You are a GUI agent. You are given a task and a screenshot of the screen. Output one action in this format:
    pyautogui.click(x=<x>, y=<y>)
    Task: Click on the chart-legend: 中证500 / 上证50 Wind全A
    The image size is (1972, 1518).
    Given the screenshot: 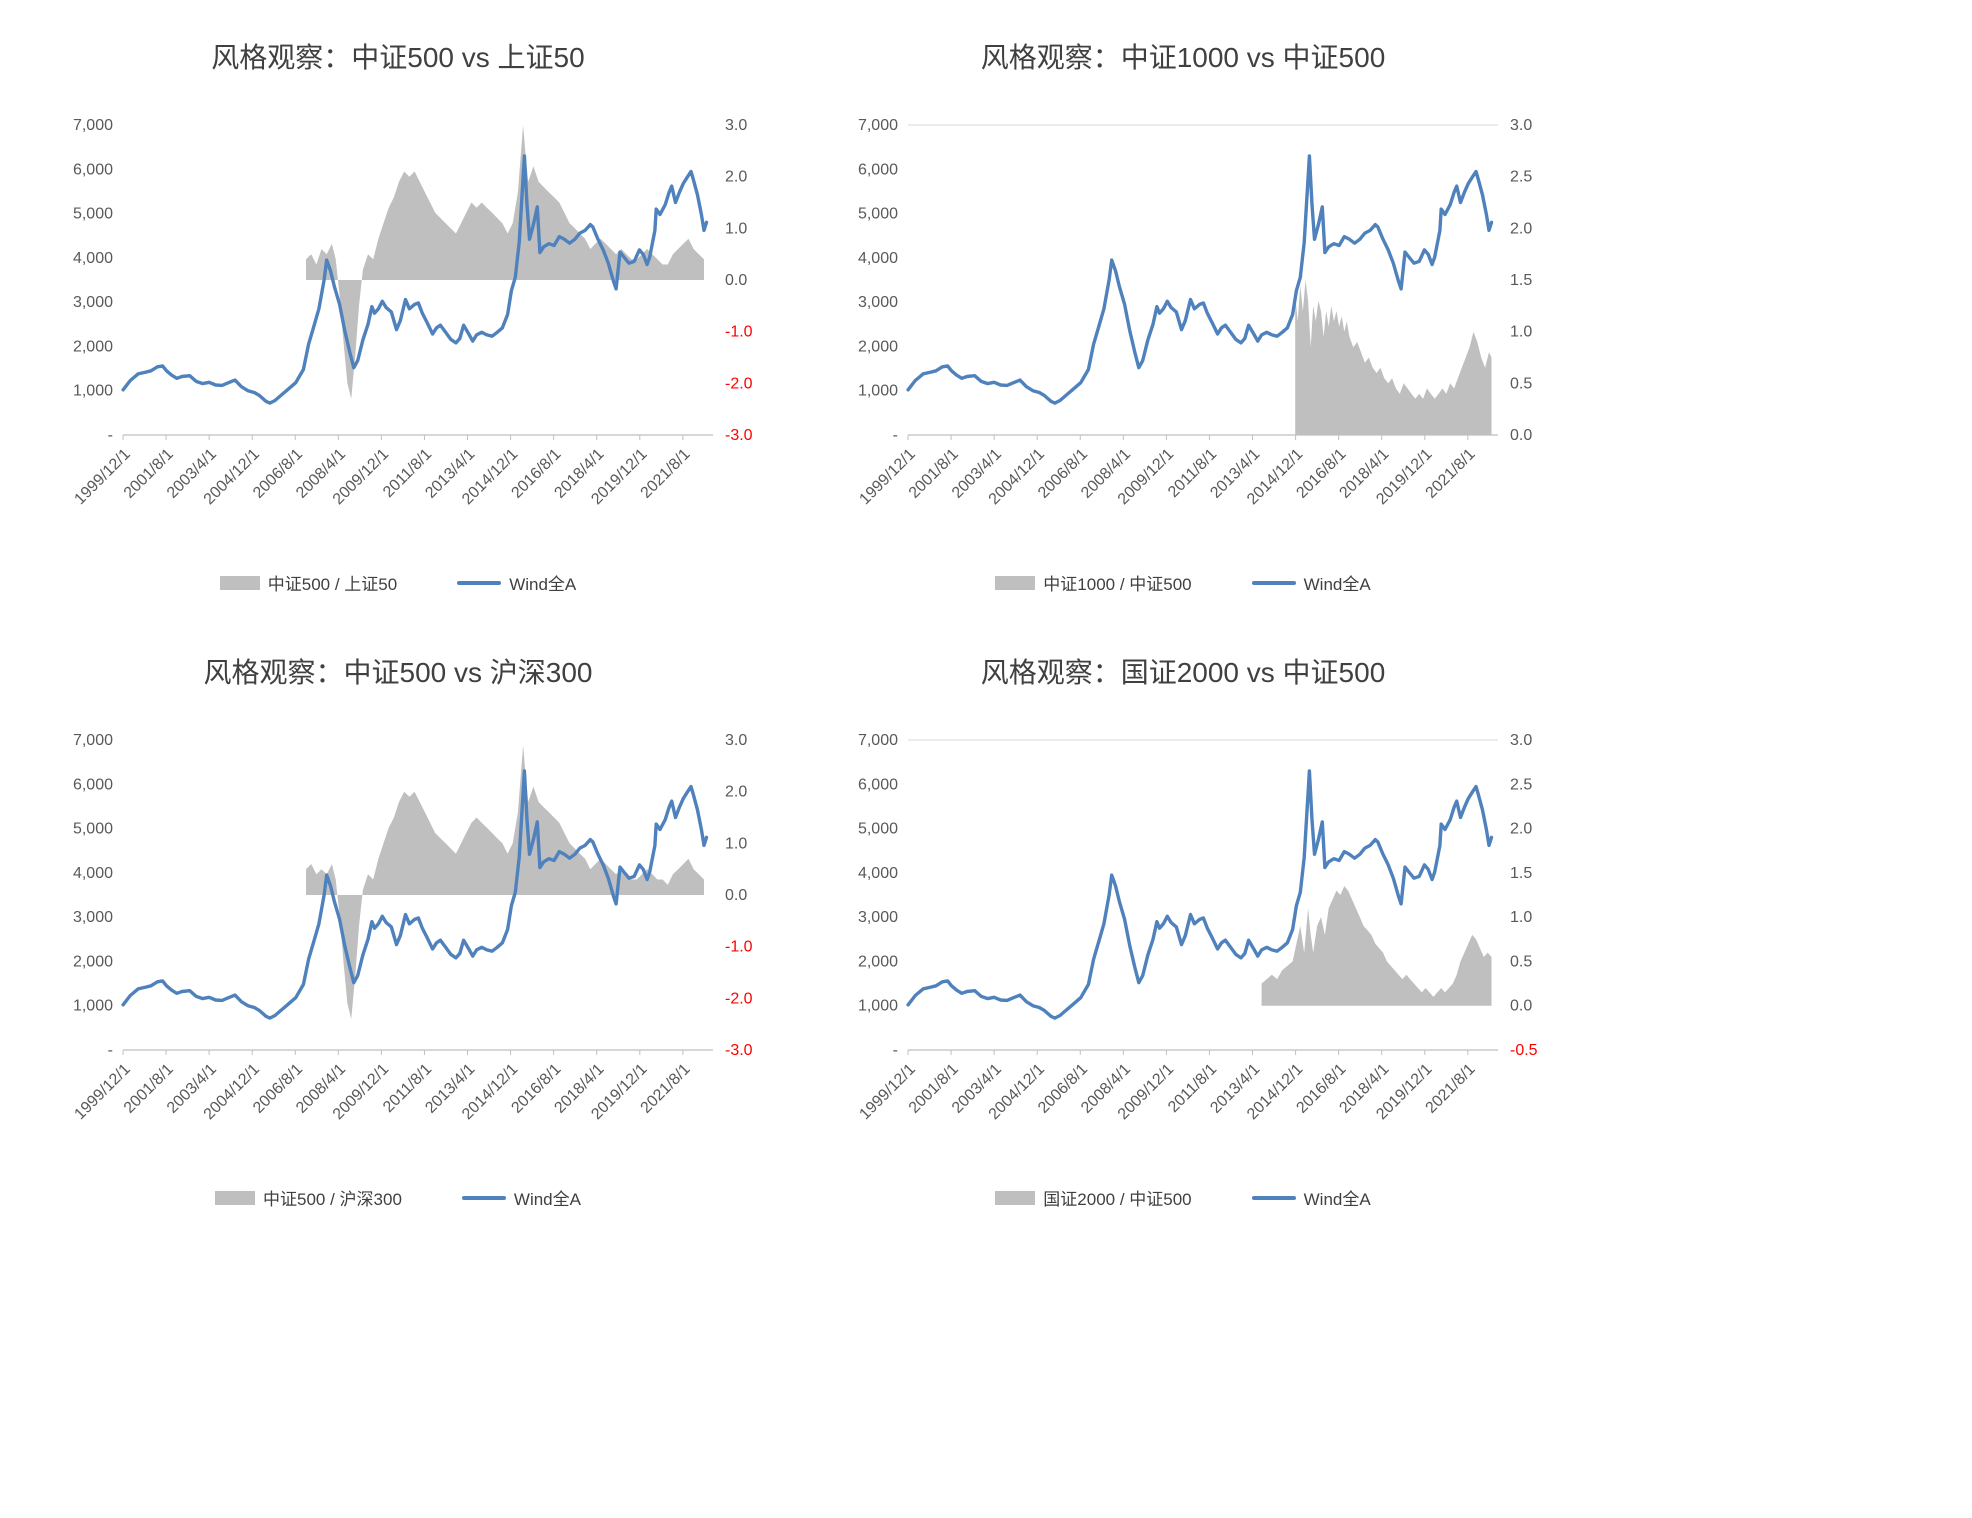 What is the action you would take?
    pyautogui.click(x=398, y=582)
    